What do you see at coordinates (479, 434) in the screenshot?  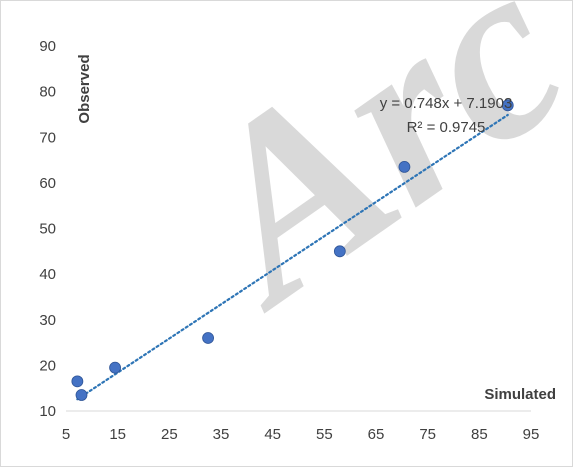 I see `x-tick-label: 85` at bounding box center [479, 434].